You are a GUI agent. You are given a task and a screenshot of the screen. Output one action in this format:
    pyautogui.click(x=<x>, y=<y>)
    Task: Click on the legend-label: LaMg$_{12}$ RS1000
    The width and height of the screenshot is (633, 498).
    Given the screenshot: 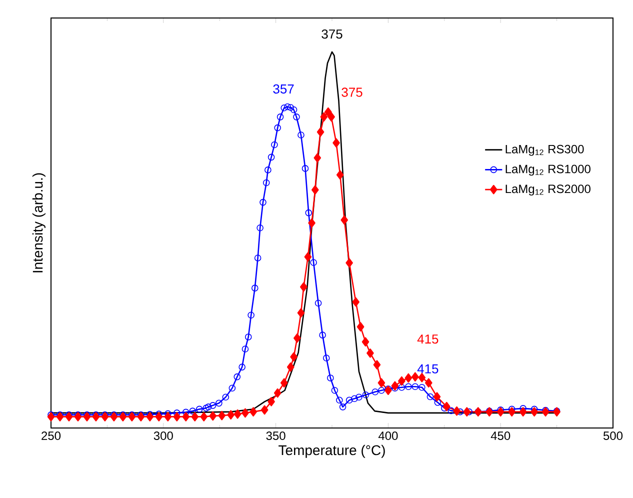 What is the action you would take?
    pyautogui.click(x=548, y=170)
    